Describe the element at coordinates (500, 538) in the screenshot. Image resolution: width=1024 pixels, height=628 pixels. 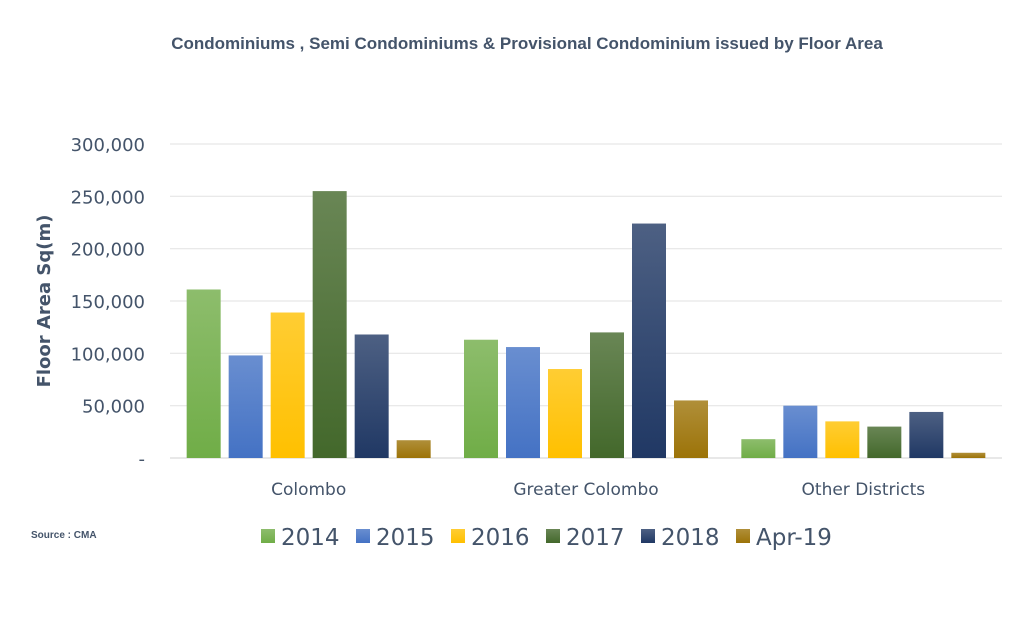
I see `legend-label: 2016` at that location.